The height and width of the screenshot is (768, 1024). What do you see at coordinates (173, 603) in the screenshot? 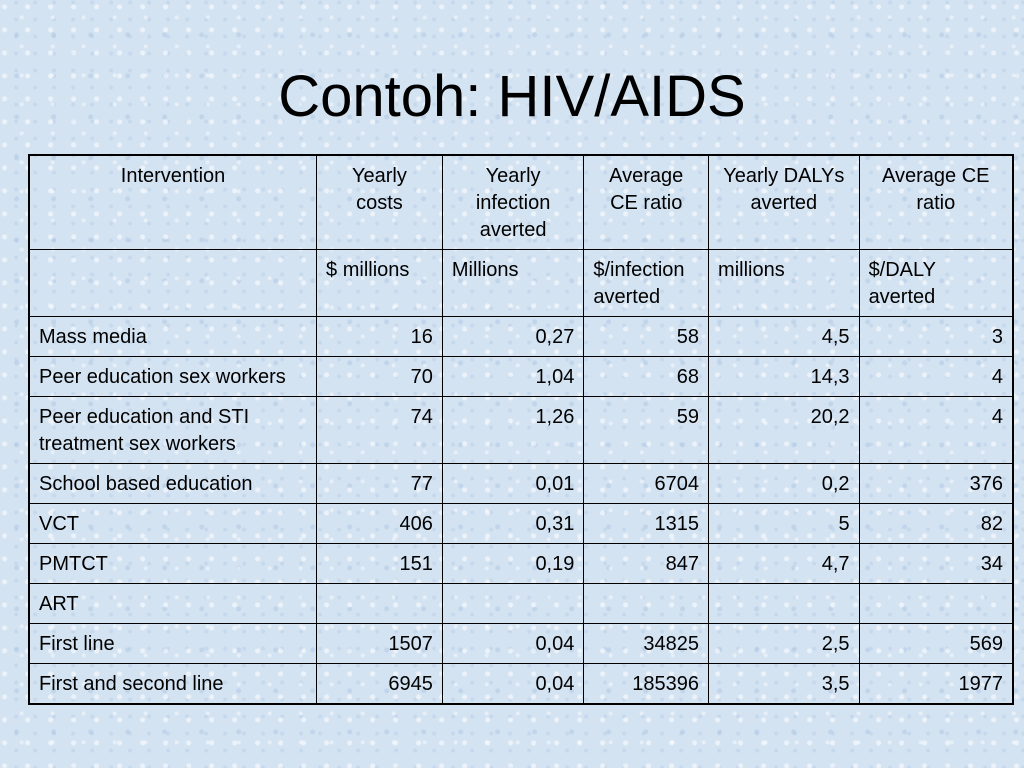
I see `intervention-name: ART` at bounding box center [173, 603].